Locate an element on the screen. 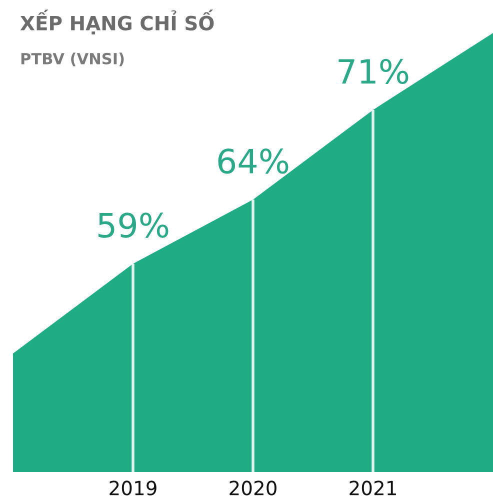 The height and width of the screenshot is (500, 493). data-label: 71% is located at coordinates (373, 71).